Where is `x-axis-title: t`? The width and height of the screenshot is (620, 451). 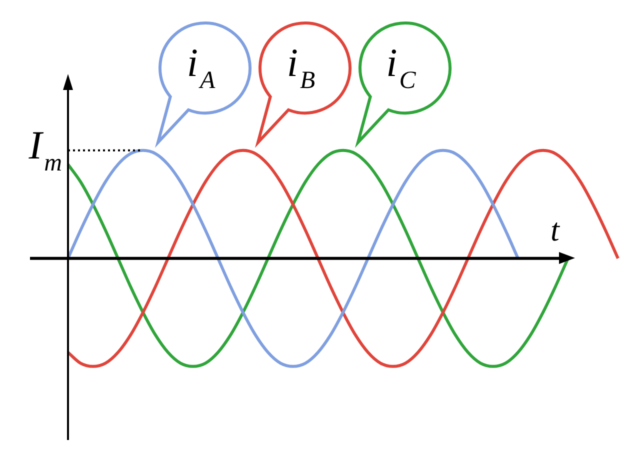 x-axis-title: t is located at coordinates (555, 229).